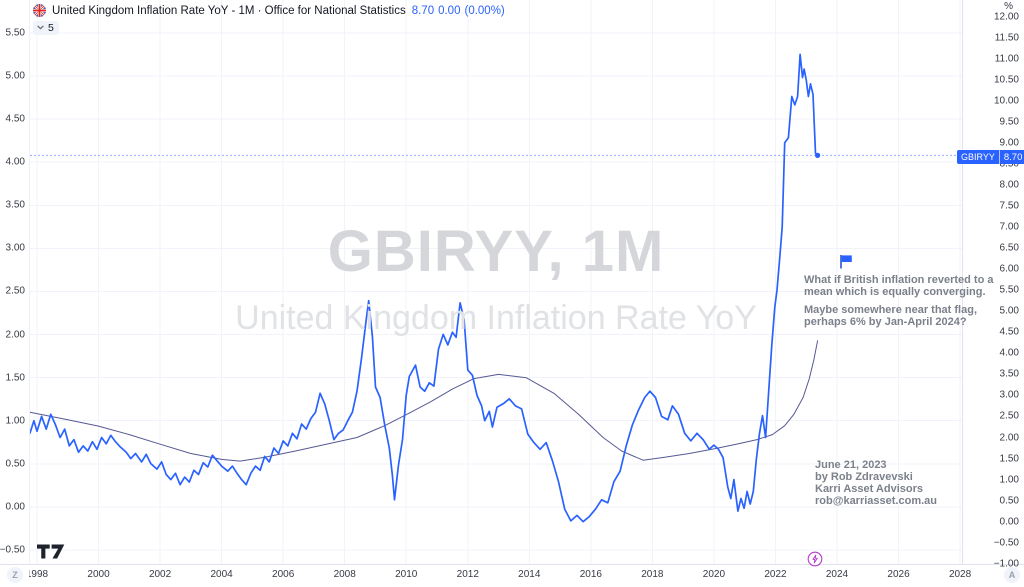 This screenshot has width=1024, height=587. I want to click on right-axis-tick: 9.50, so click(1009, 122).